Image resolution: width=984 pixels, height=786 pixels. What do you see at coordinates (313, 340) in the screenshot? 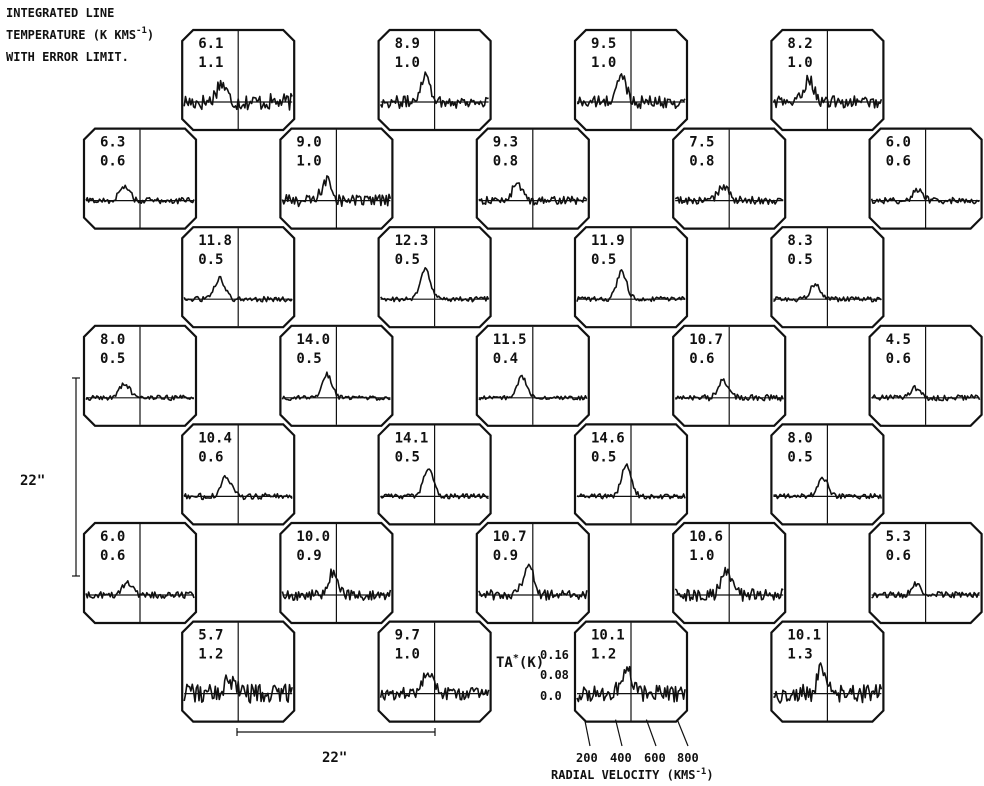
I see `integrated-temperature-label: 14.0` at bounding box center [313, 340].